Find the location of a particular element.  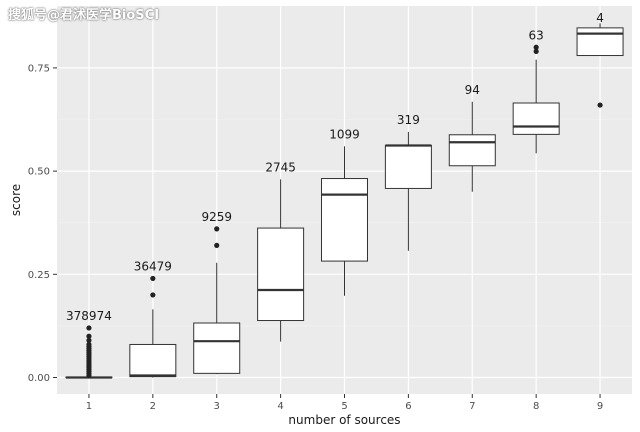

count-label-4: 2745 is located at coordinates (280, 167).